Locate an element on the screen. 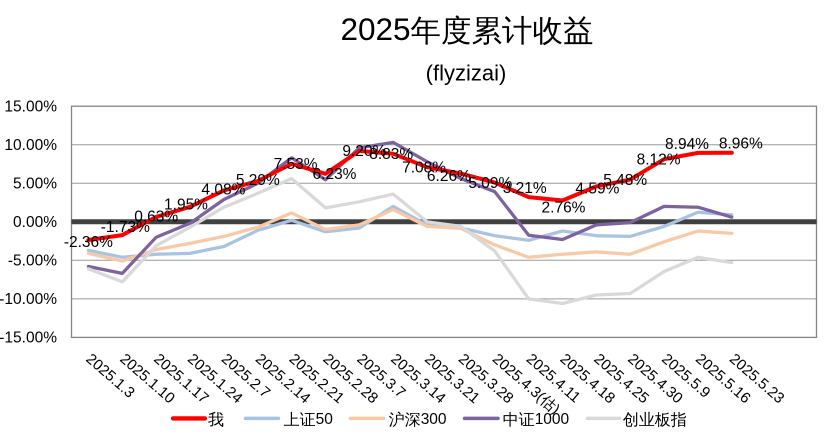 This screenshot has height=439, width=838. svg-text: 5.09% is located at coordinates (490, 183).